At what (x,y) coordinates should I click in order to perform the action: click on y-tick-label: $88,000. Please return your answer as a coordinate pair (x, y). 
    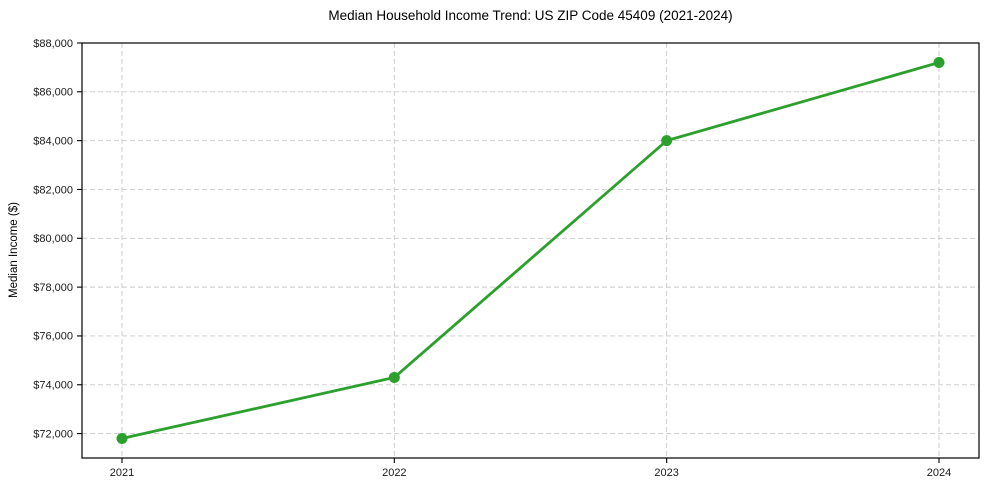
    Looking at the image, I should click on (53, 44).